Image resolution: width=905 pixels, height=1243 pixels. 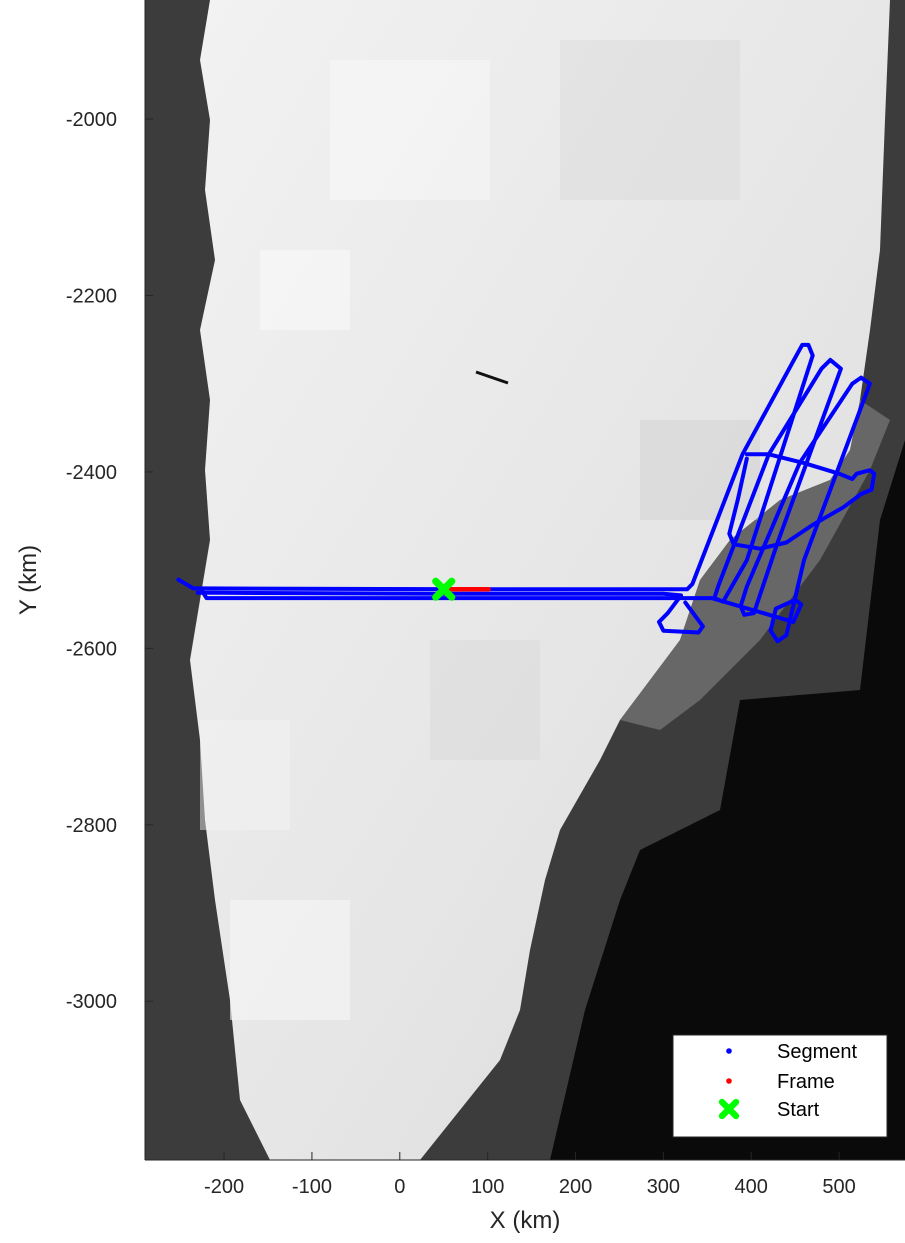 I want to click on y-tick-label: -2800, so click(x=91, y=826).